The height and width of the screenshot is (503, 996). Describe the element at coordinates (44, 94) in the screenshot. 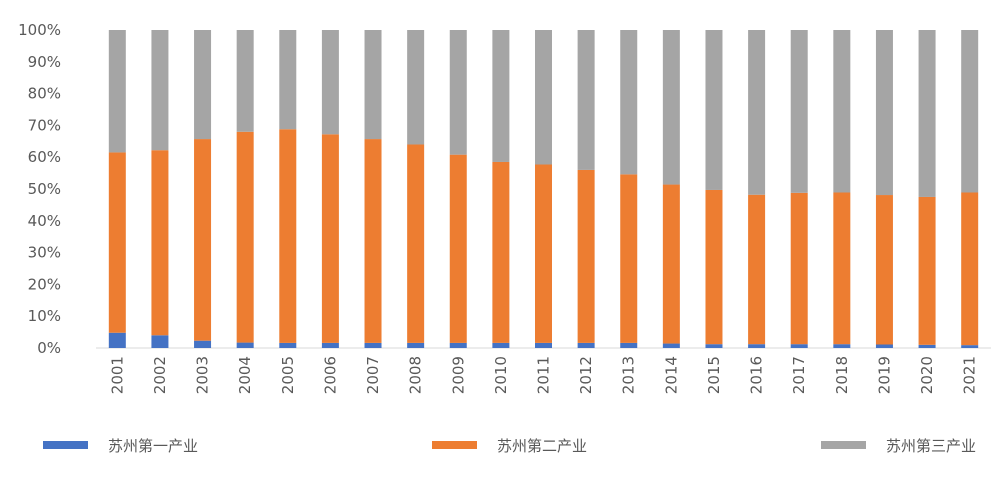

I see `y-tick-label: 80%` at that location.